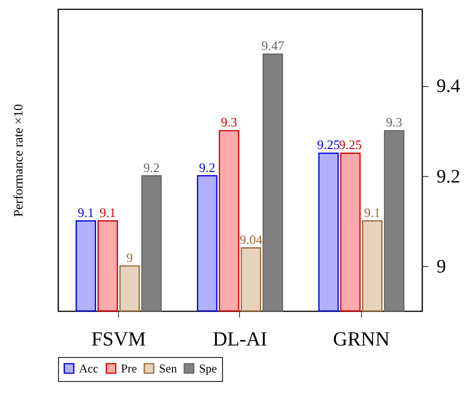  Describe the element at coordinates (88, 368) in the screenshot. I see `legend-label: Acc` at that location.